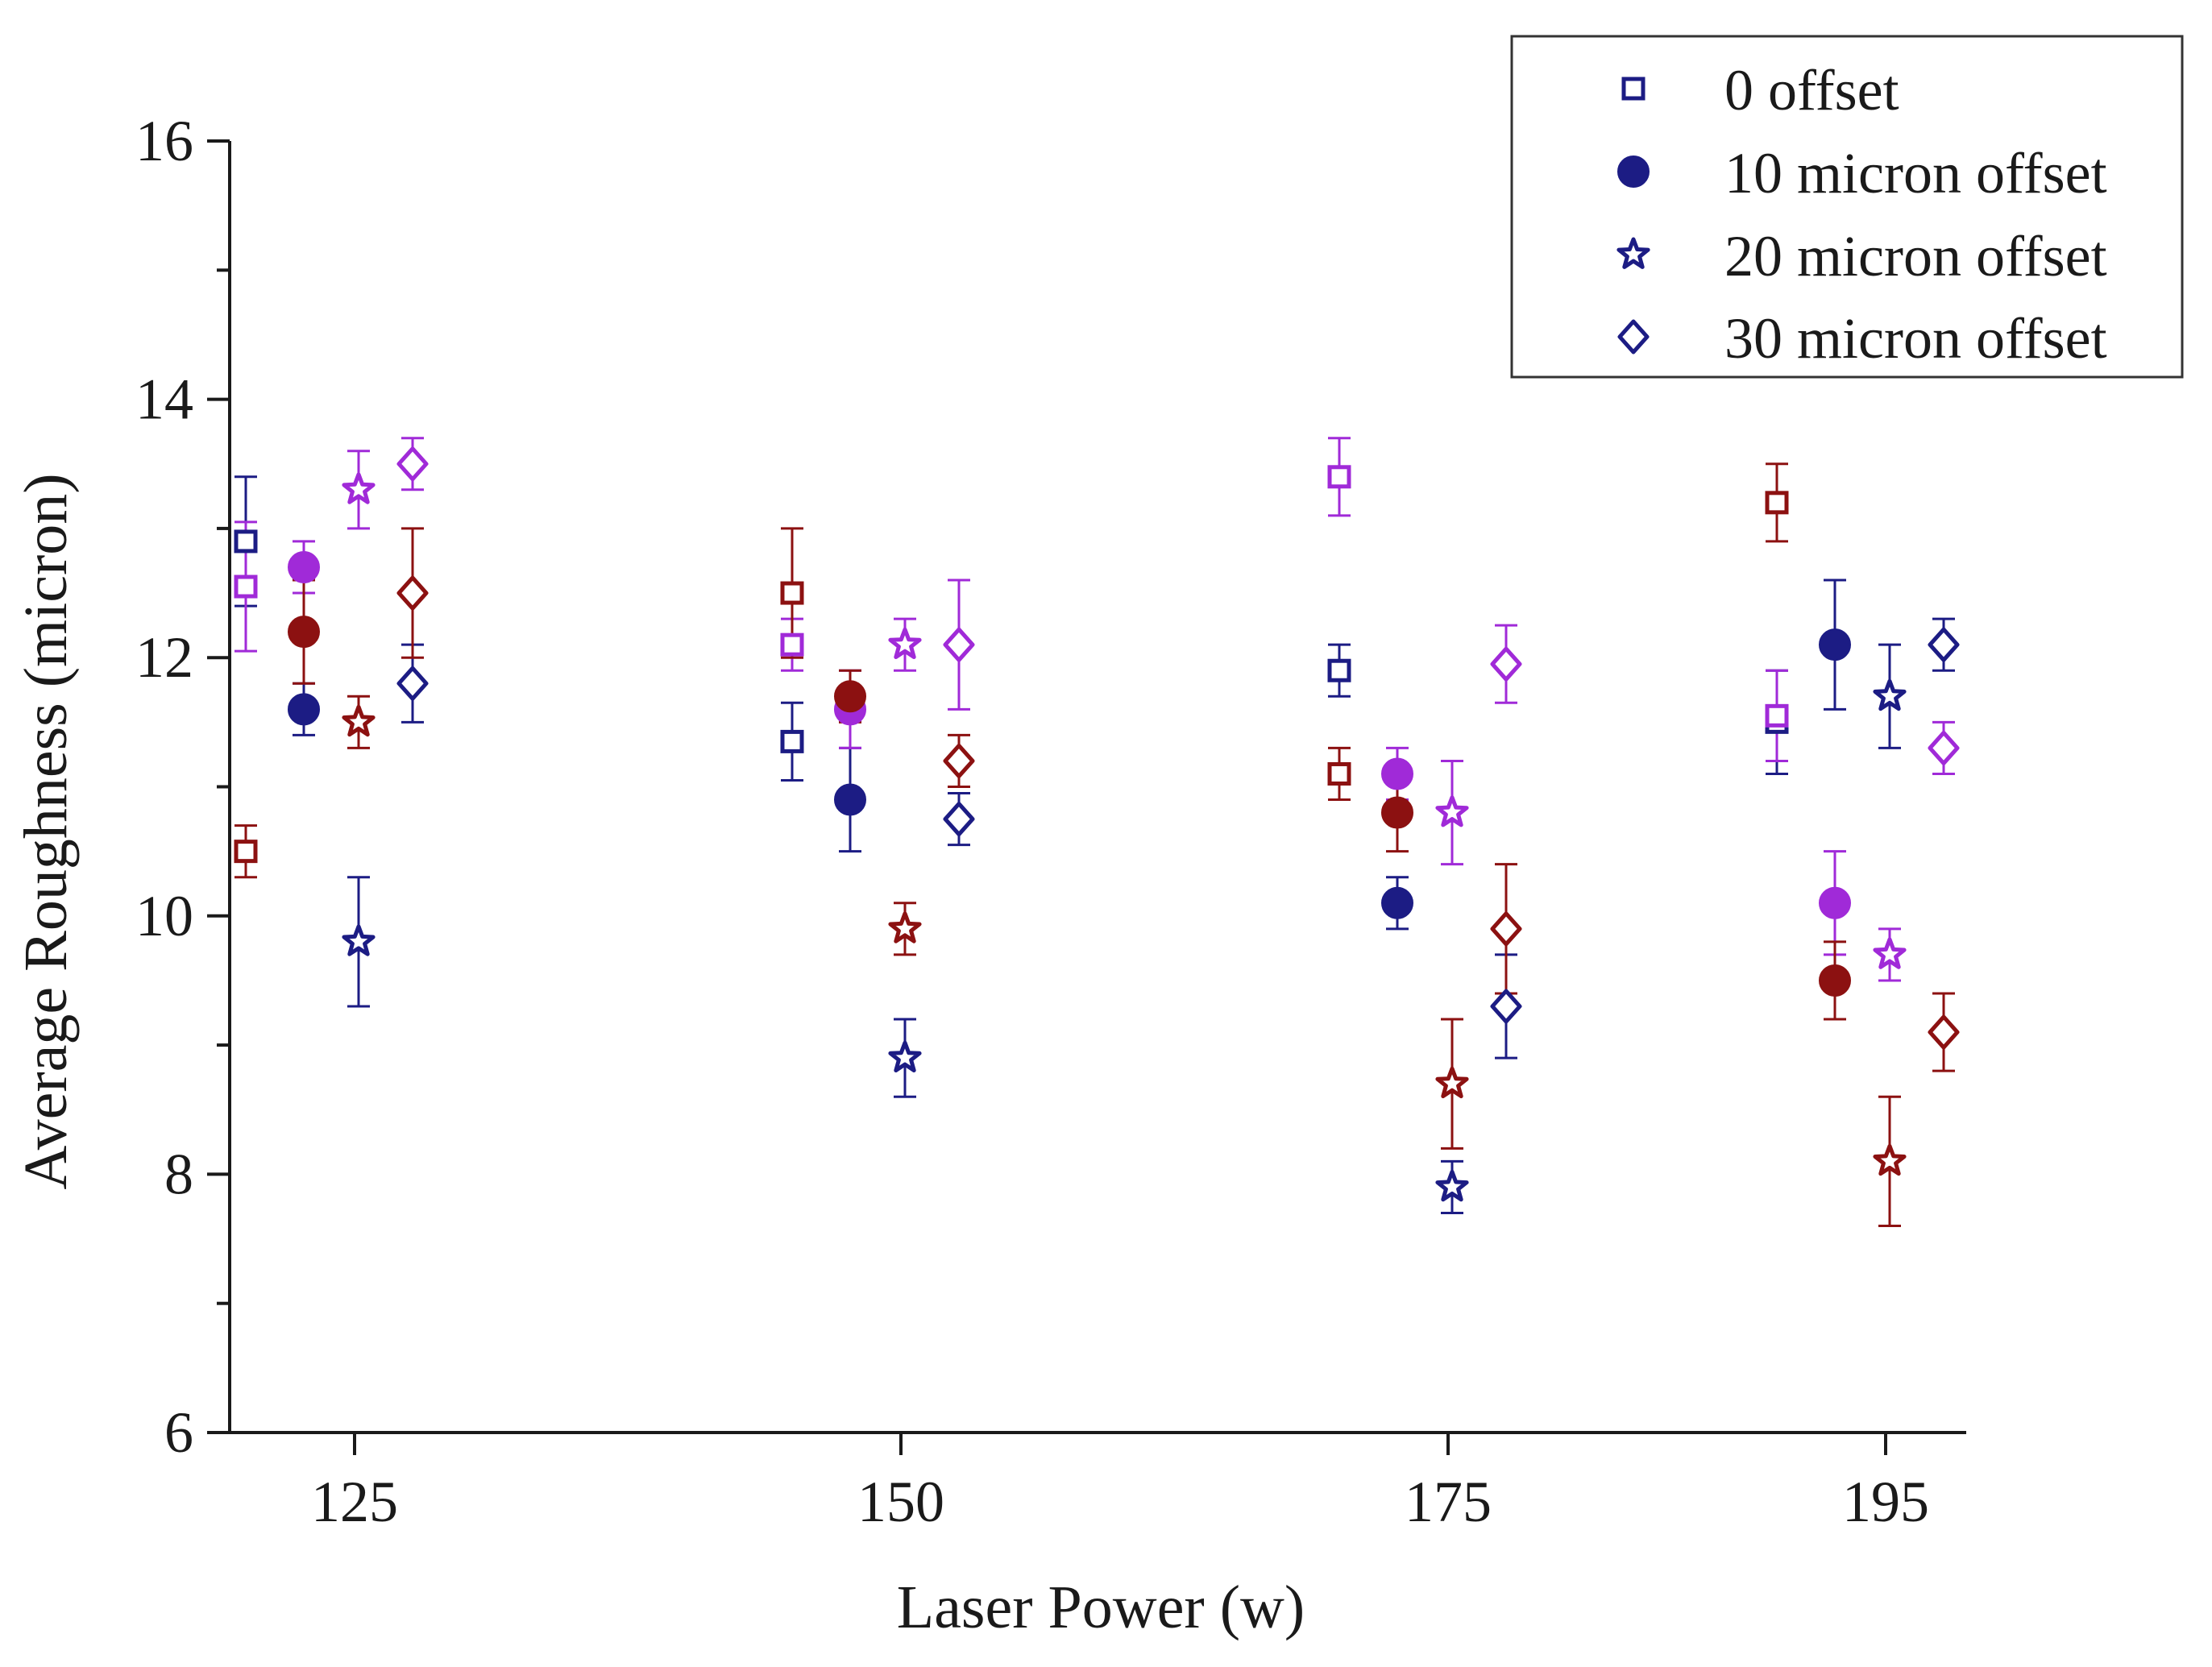  What do you see at coordinates (1915, 338) in the screenshot?
I see `legend-label: 30 micron offset` at bounding box center [1915, 338].